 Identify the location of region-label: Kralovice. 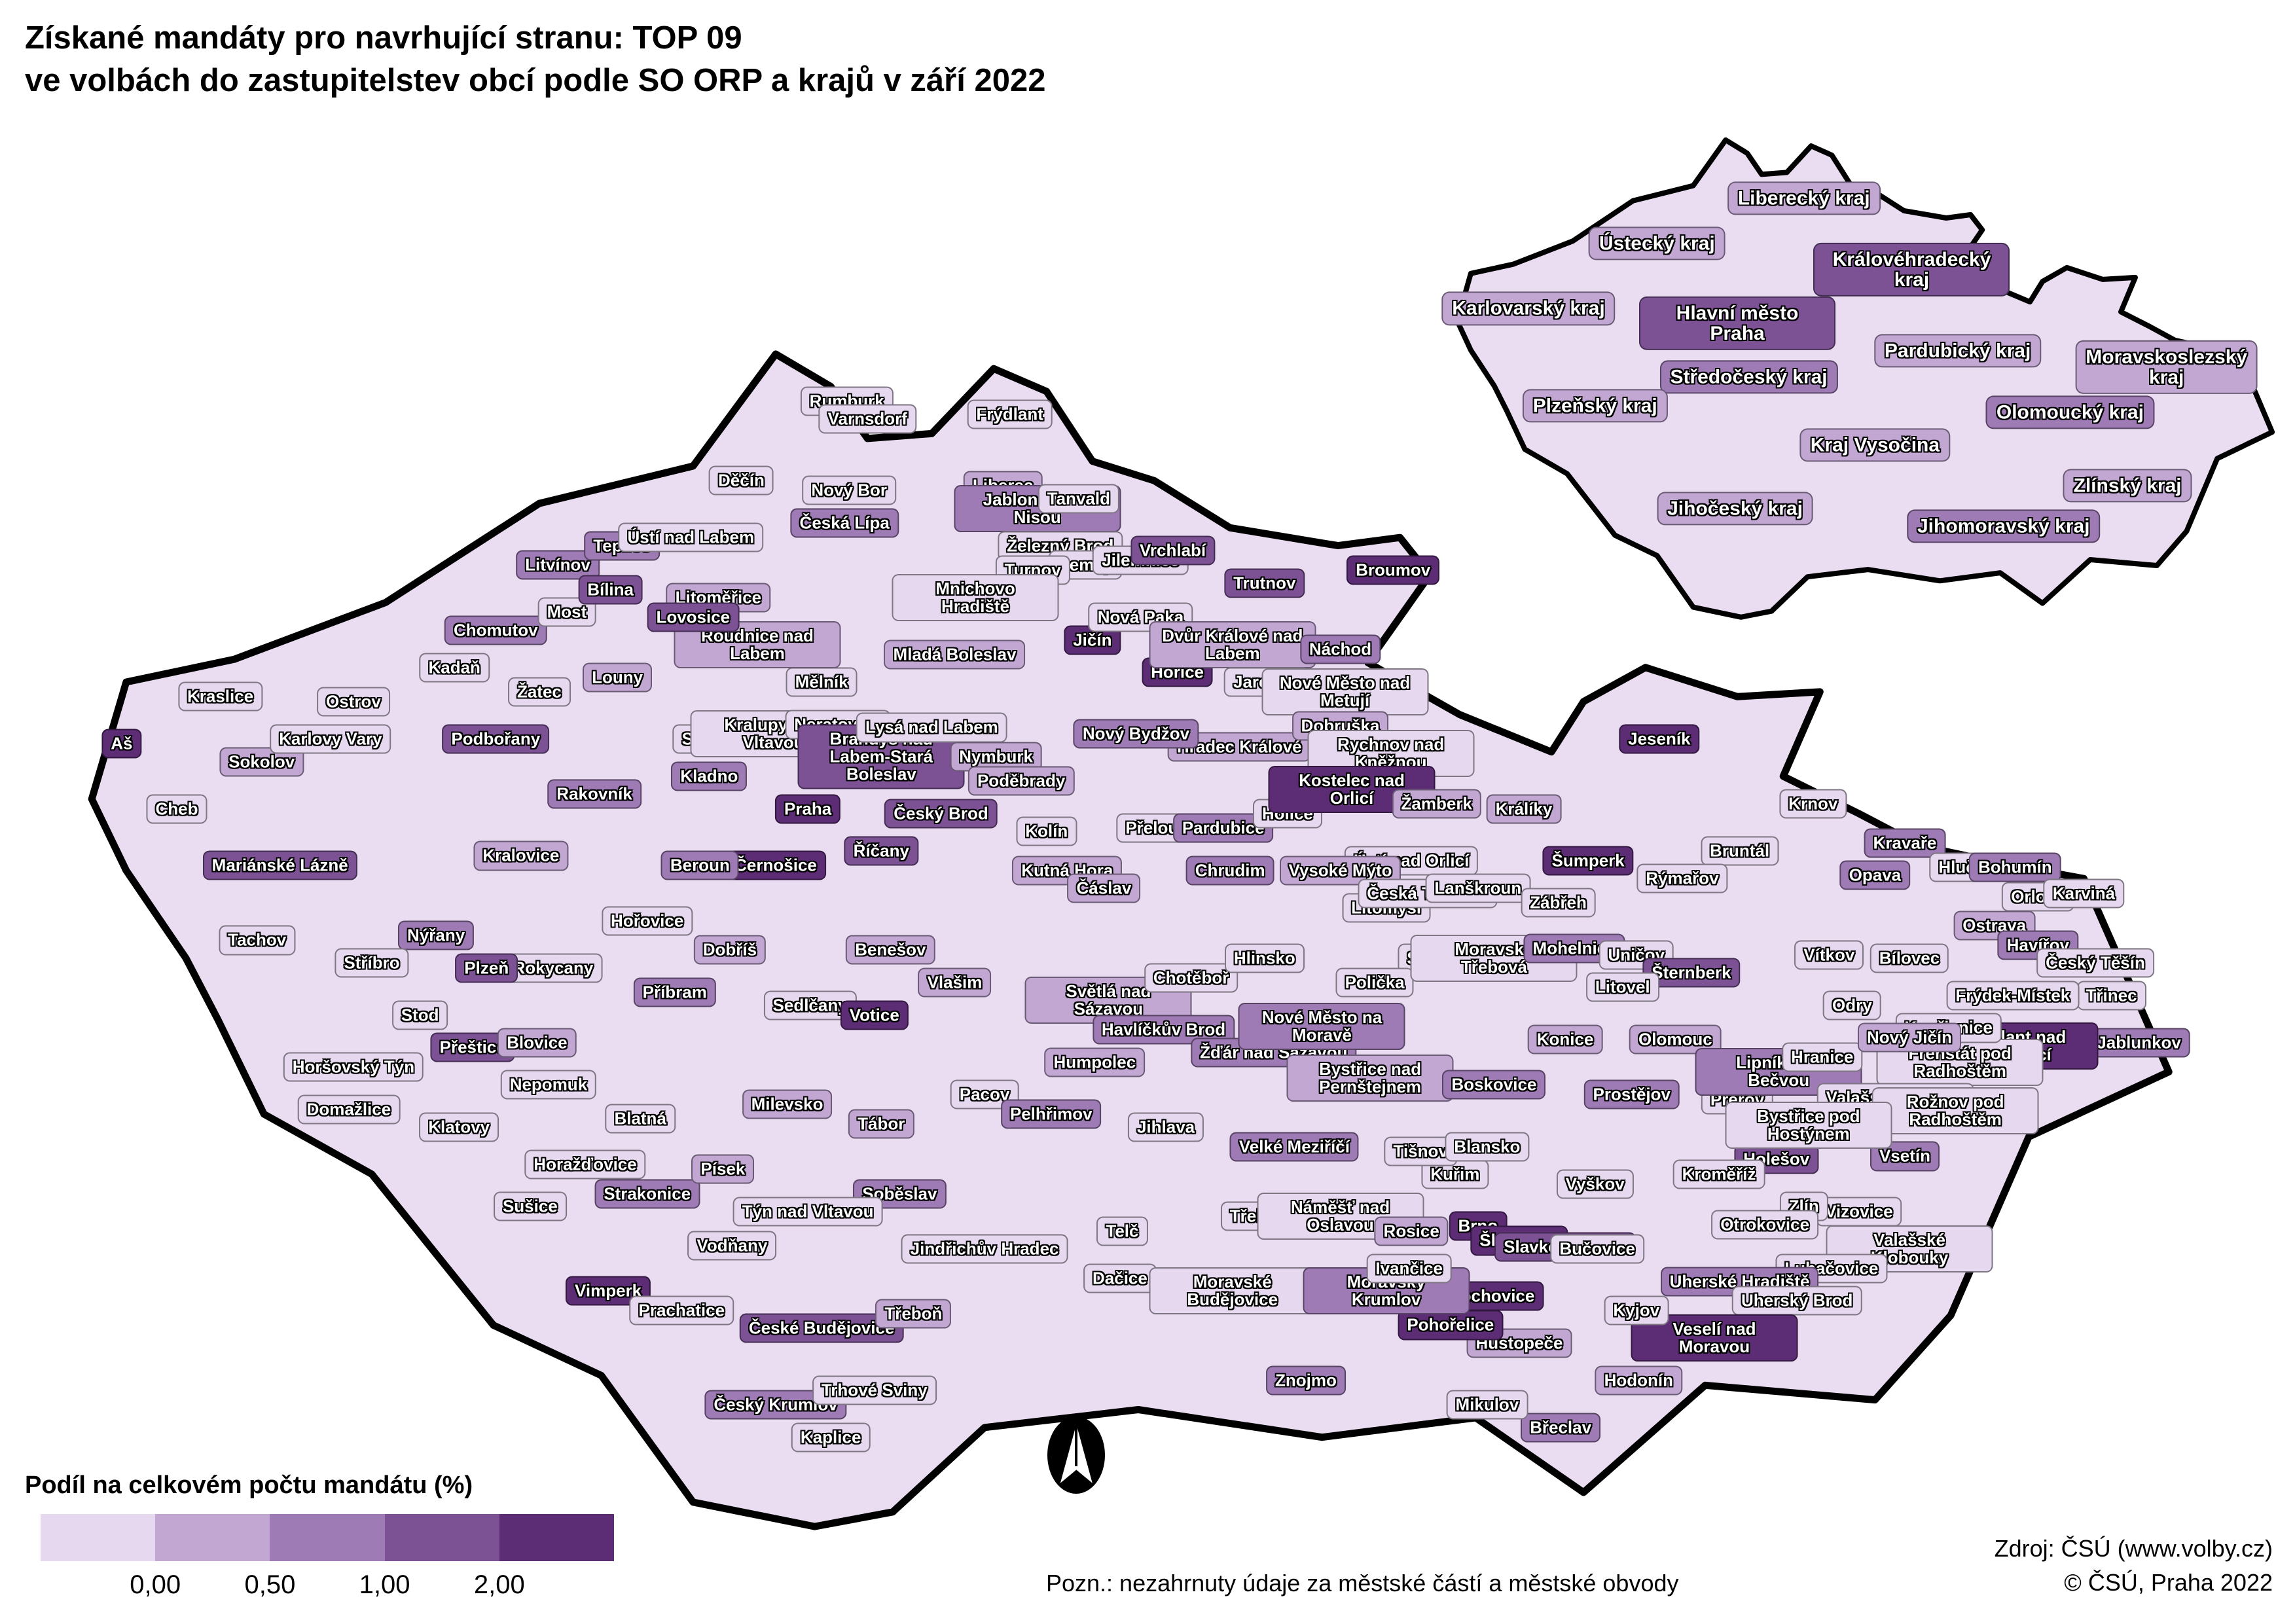
(521, 855).